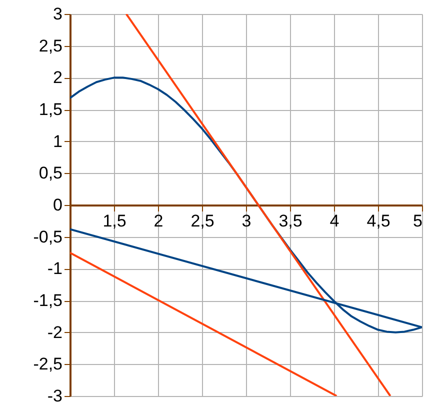 This screenshot has height=414, width=433. Describe the element at coordinates (47, 364) in the screenshot. I see `y-tick-label: -2,5` at that location.